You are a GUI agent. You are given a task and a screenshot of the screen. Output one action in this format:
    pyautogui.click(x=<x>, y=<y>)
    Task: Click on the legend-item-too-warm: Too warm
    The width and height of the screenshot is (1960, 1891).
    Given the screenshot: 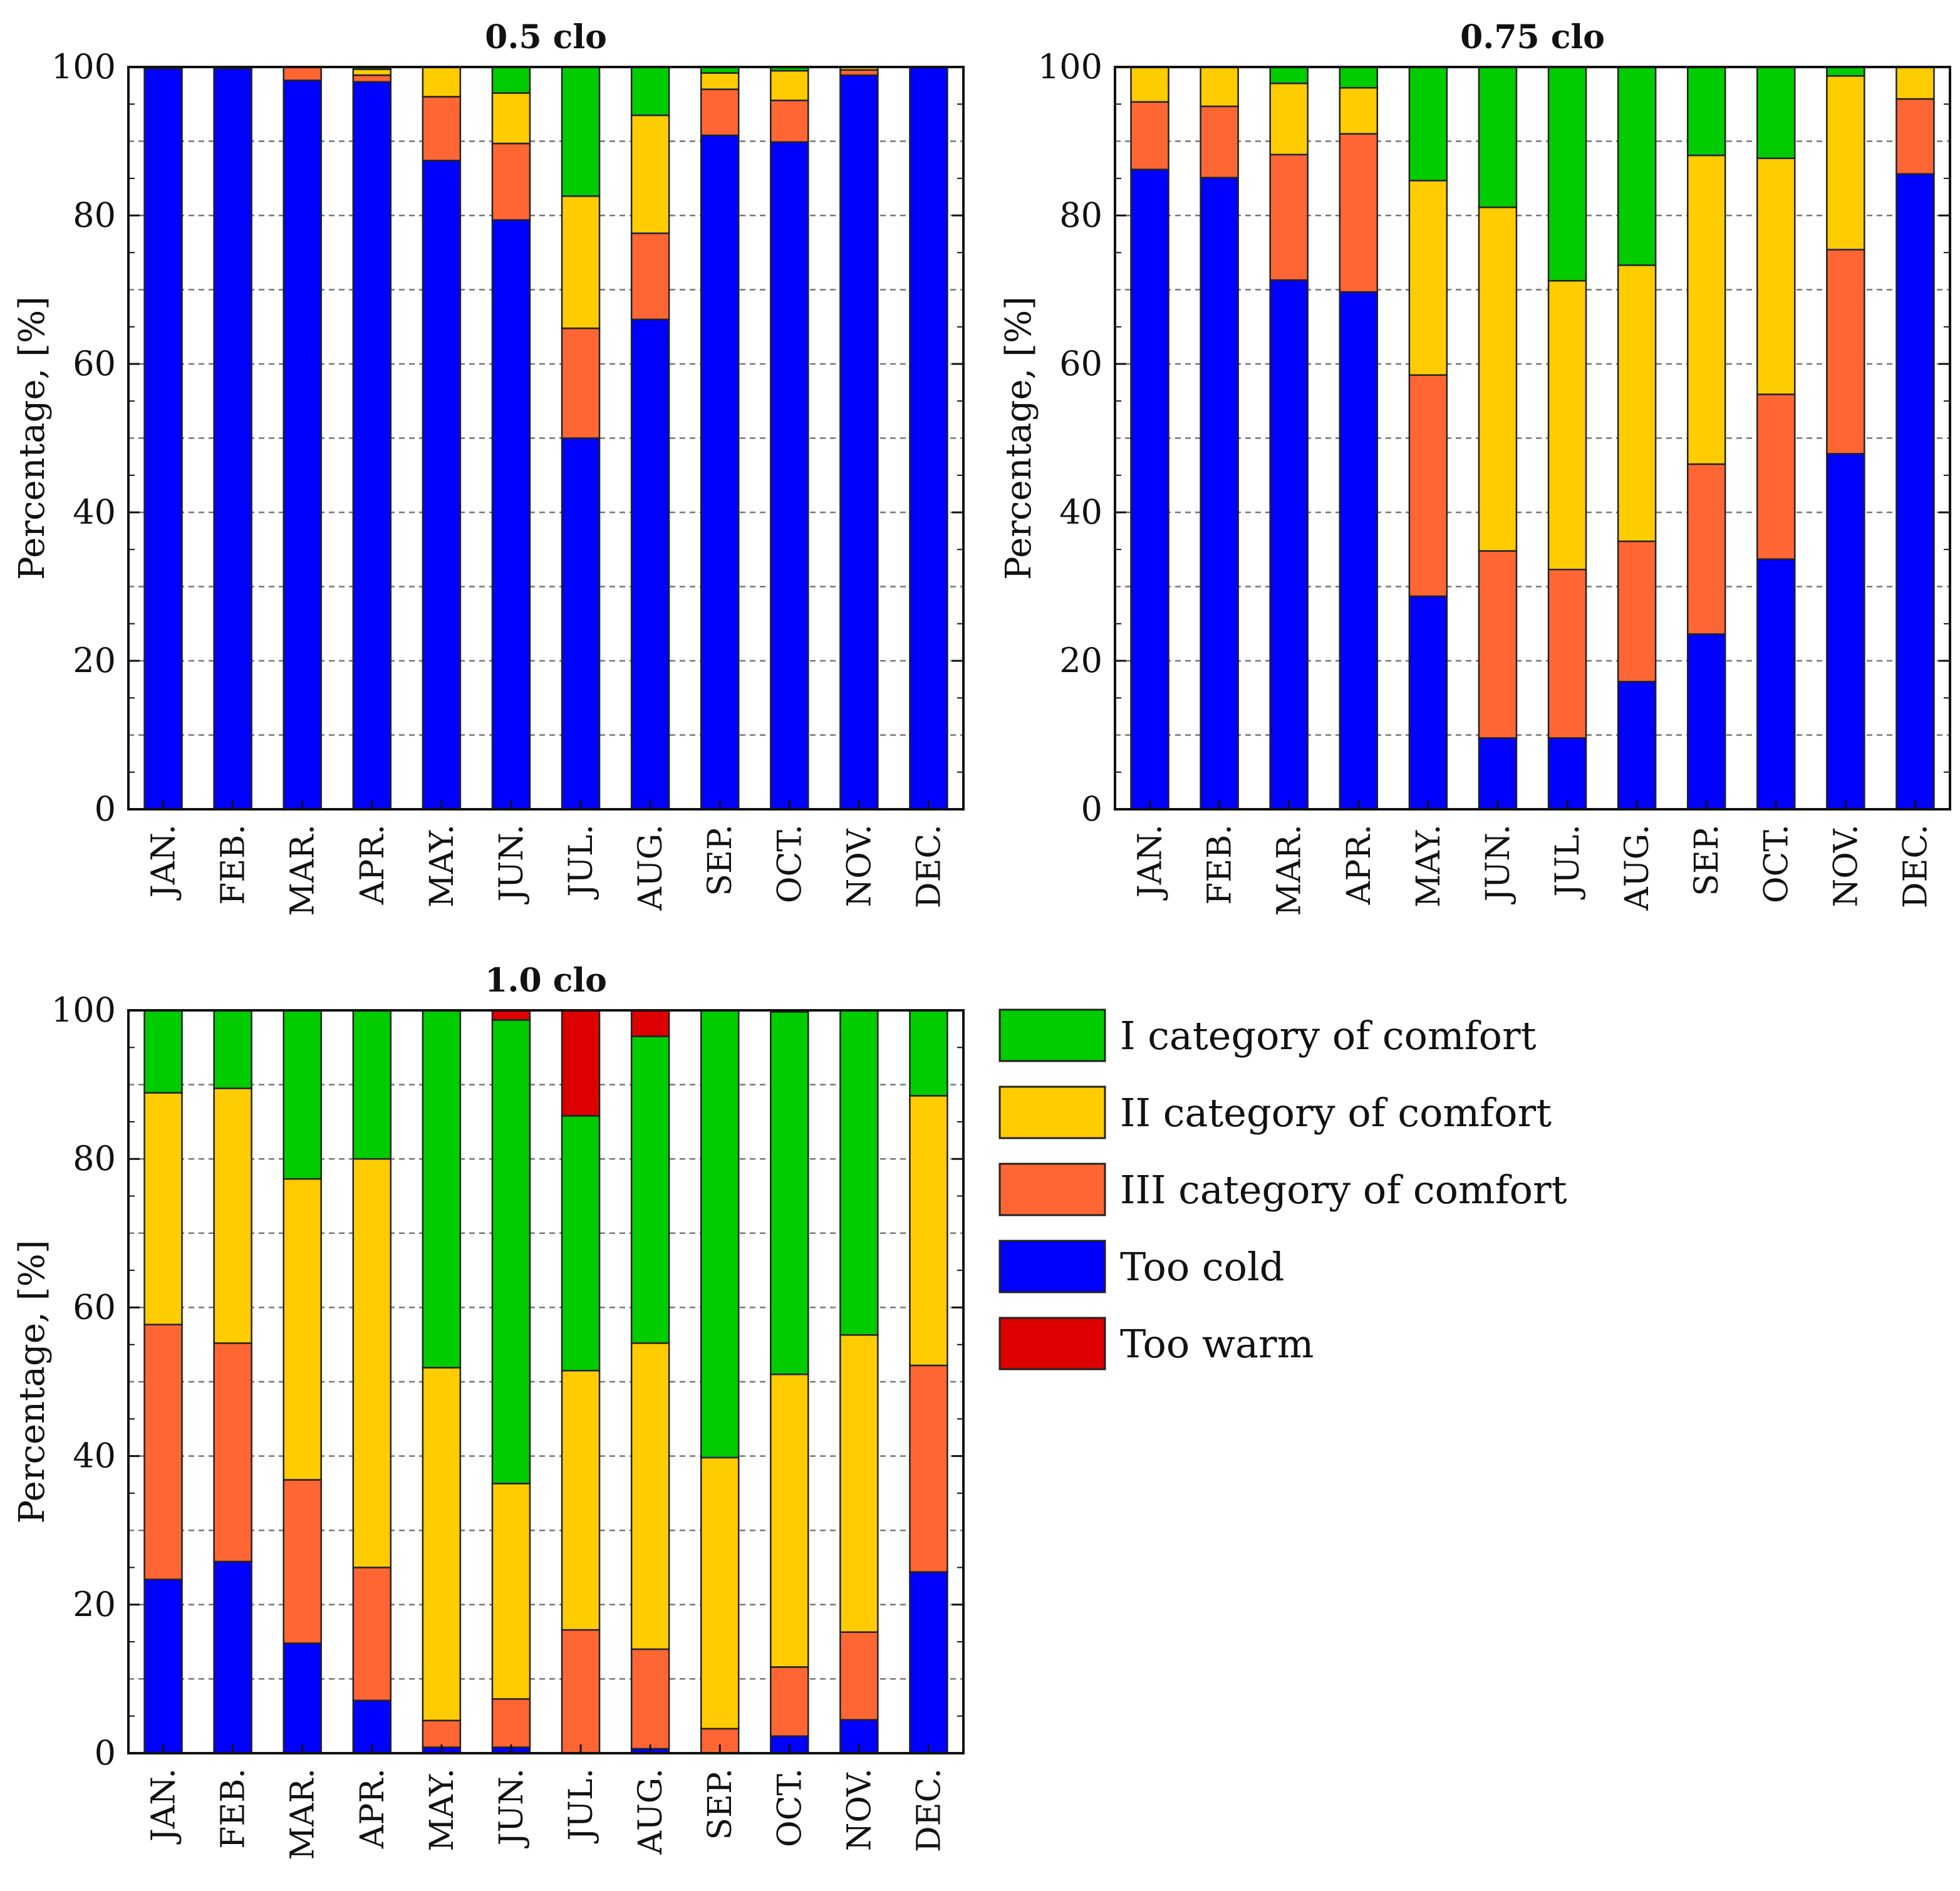 What is the action you would take?
    pyautogui.click(x=1156, y=1344)
    